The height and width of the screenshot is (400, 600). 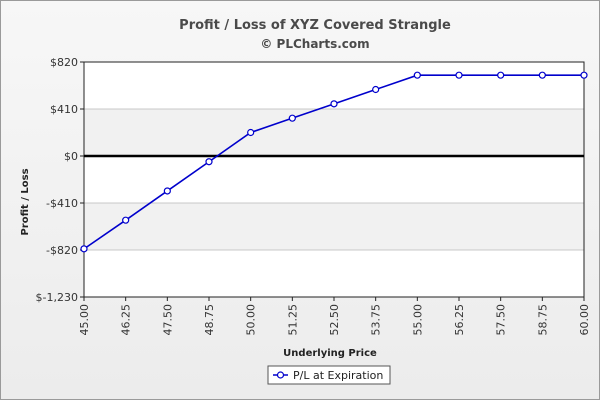 What do you see at coordinates (57, 297) in the screenshot?
I see `y-tick-label: $-1,230` at bounding box center [57, 297].